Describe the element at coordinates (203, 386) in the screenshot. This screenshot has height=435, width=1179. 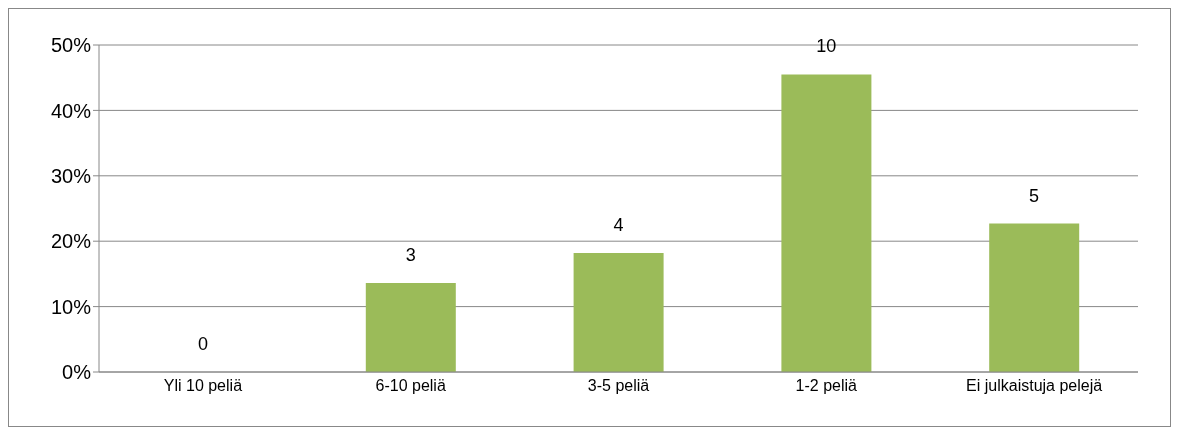
I see `x-tick-label: Yli 10 peliä` at that location.